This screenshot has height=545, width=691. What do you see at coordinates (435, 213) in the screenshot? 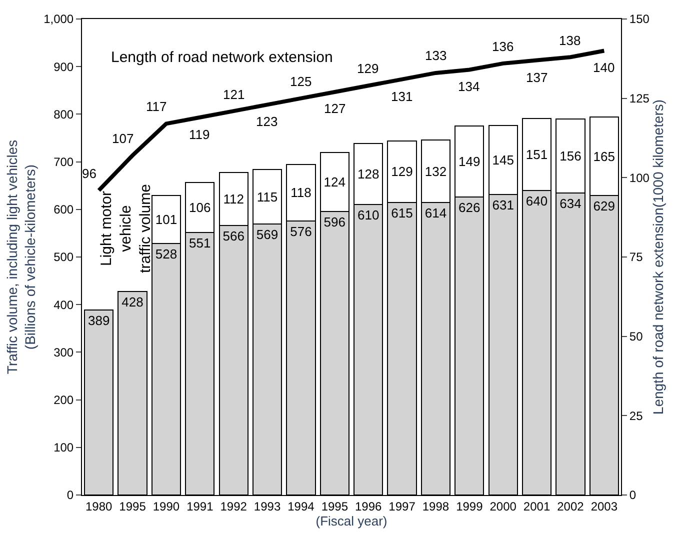
I see `data-label: 614` at bounding box center [435, 213].